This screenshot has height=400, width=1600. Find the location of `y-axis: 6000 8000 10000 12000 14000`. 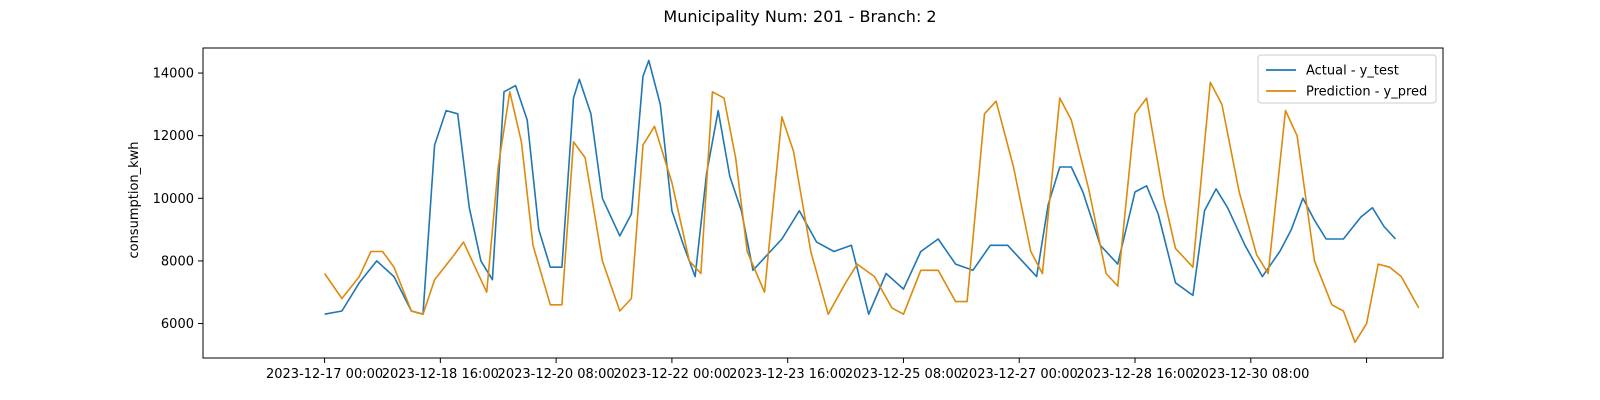

y-axis: 6000 8000 10000 12000 14000 is located at coordinates (178, 199).